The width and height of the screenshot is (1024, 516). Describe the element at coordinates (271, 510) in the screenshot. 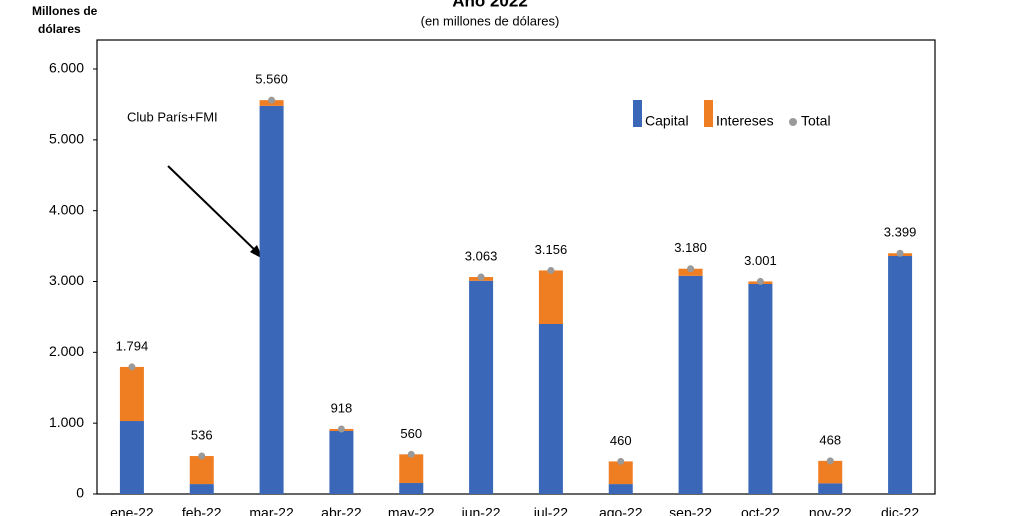

I see `x-tick-label: mar-22` at that location.